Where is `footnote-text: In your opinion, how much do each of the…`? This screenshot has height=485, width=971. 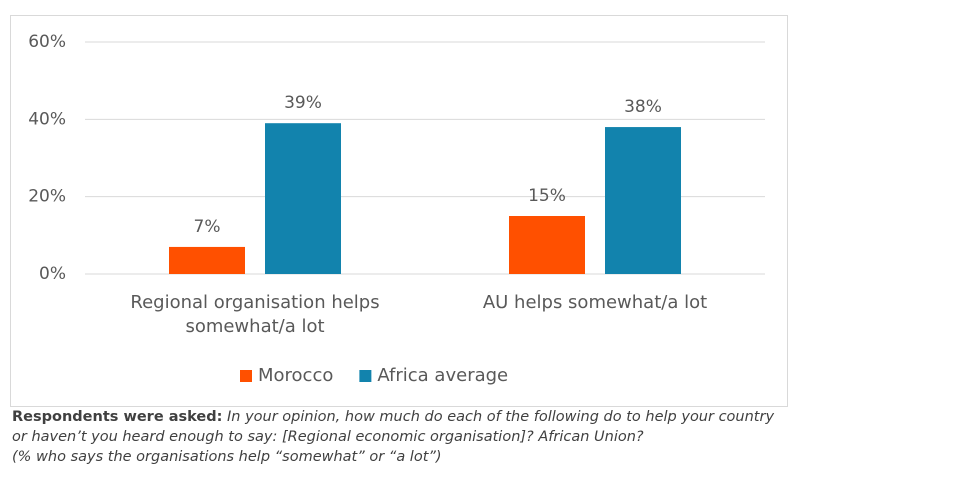 footnote-text: In your opinion, how much do each of the… is located at coordinates (501, 417).